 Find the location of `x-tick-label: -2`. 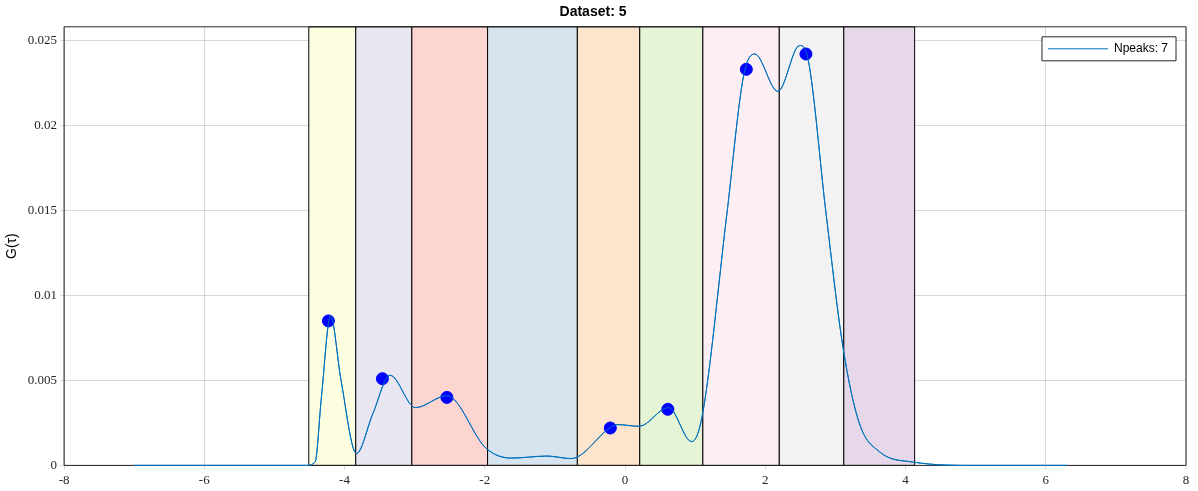

x-tick-label: -2 is located at coordinates (485, 479).